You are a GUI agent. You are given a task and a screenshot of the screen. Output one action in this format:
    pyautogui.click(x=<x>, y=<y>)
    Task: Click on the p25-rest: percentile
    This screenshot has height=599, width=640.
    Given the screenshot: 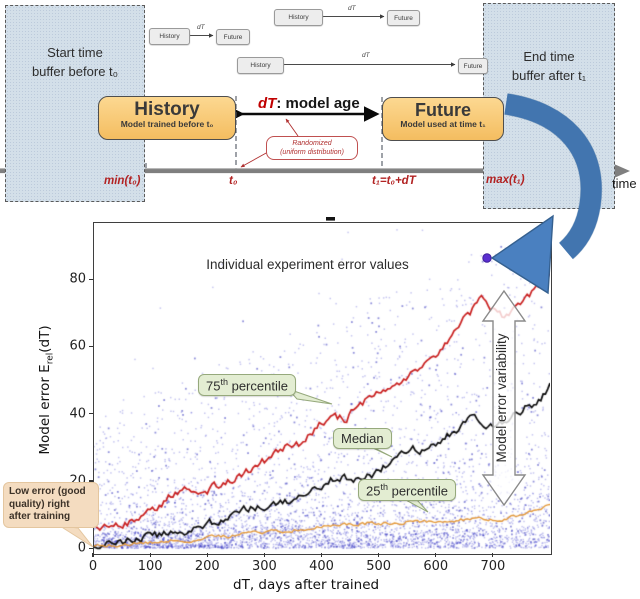 What is the action you would take?
    pyautogui.click(x=417, y=491)
    